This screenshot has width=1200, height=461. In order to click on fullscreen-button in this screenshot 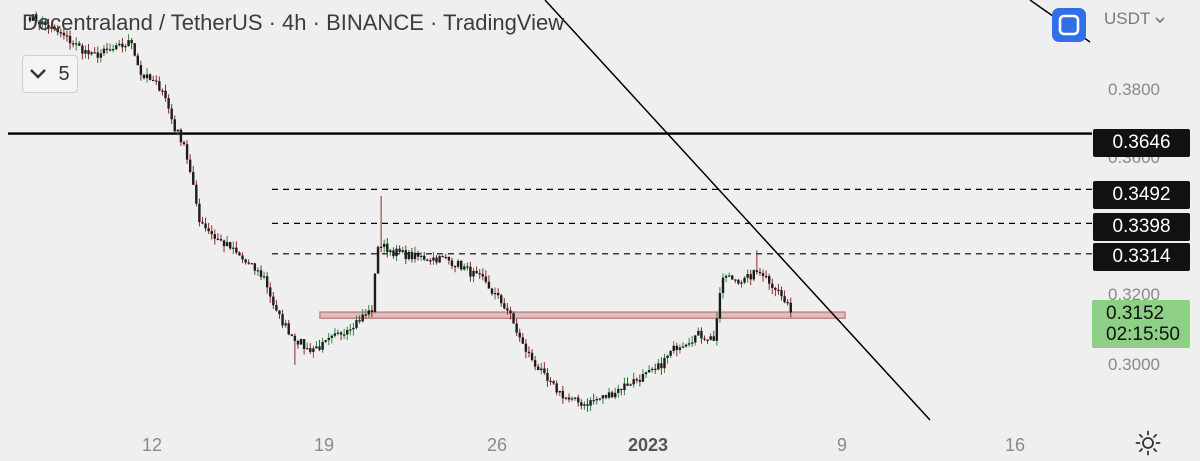, I will do `click(1069, 25)`.